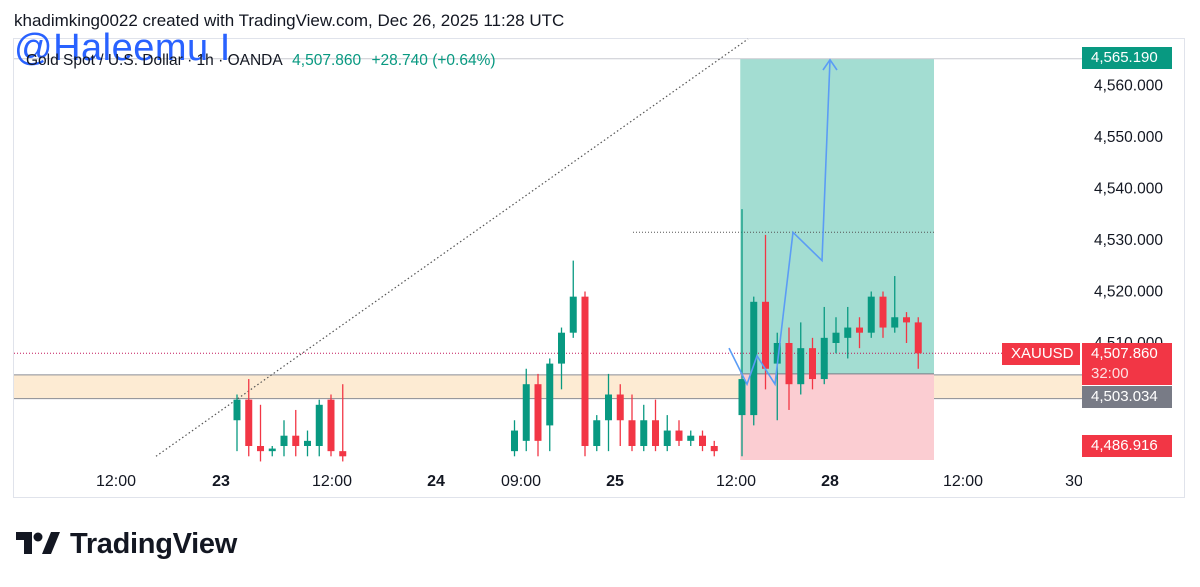  What do you see at coordinates (830, 64) in the screenshot?
I see `projection-arrowhead` at bounding box center [830, 64].